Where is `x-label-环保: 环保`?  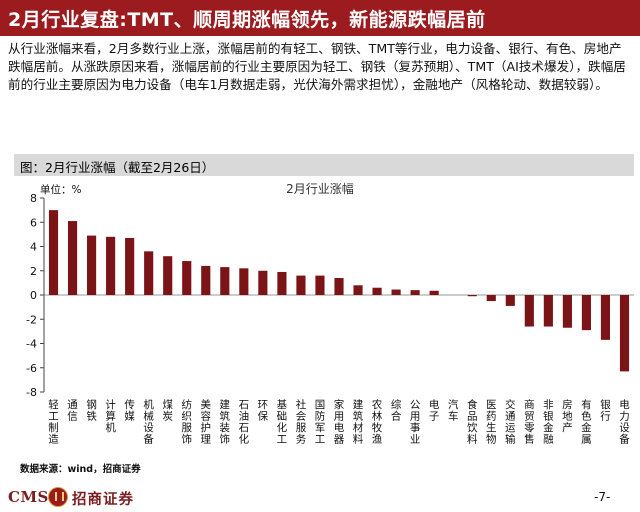
x-label-环保: 环保 is located at coordinates (263, 411).